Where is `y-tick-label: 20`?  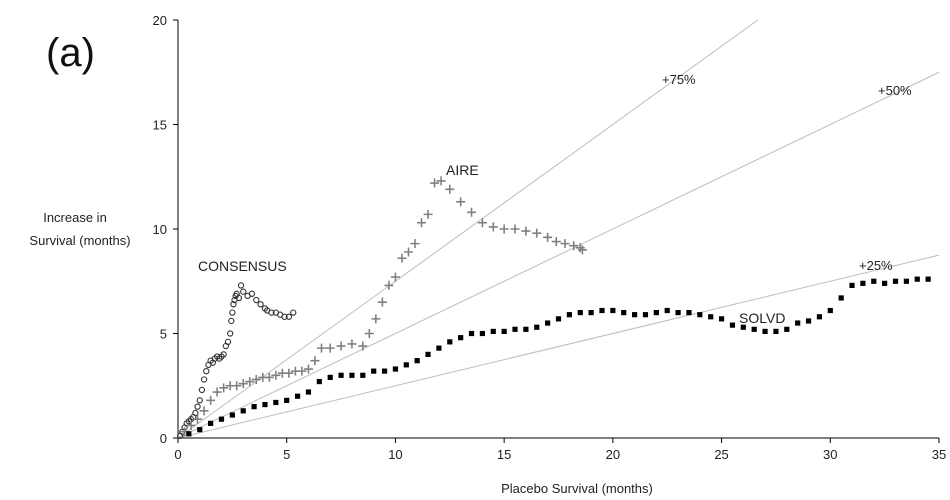
y-tick-label: 20 is located at coordinates (160, 20).